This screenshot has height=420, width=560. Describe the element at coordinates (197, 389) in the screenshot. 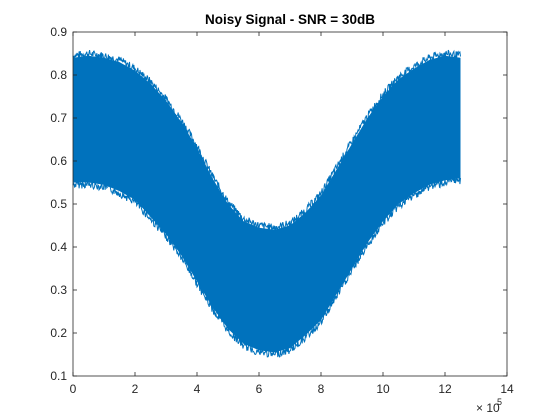

I see `x-tick-label: 4` at that location.